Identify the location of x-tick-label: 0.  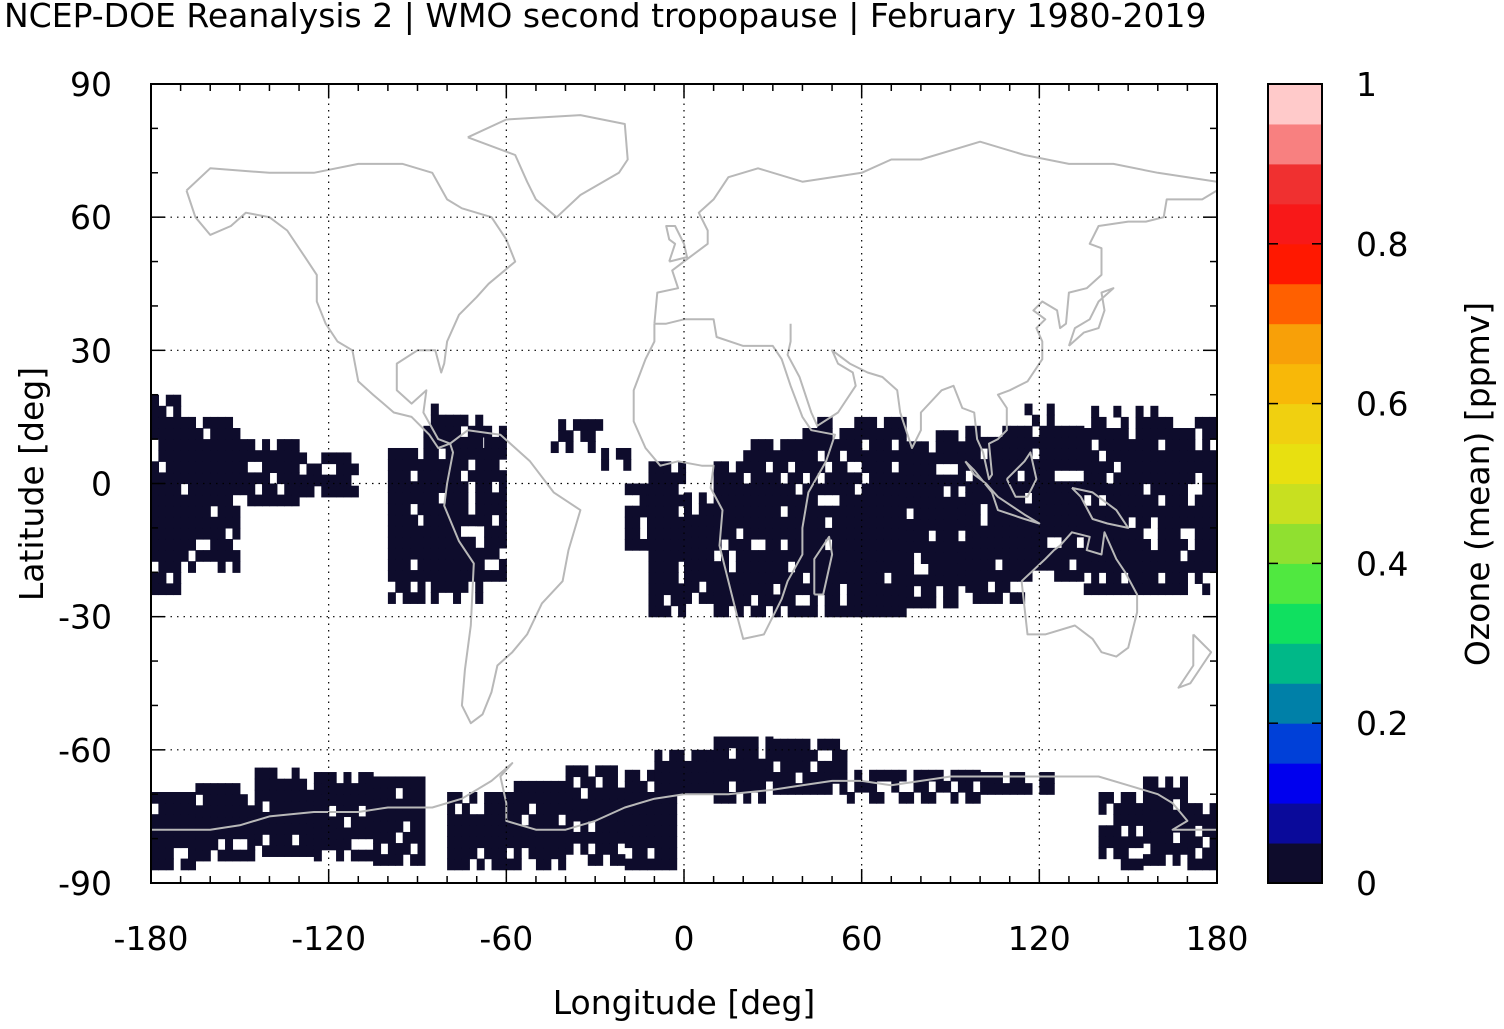
(684, 938).